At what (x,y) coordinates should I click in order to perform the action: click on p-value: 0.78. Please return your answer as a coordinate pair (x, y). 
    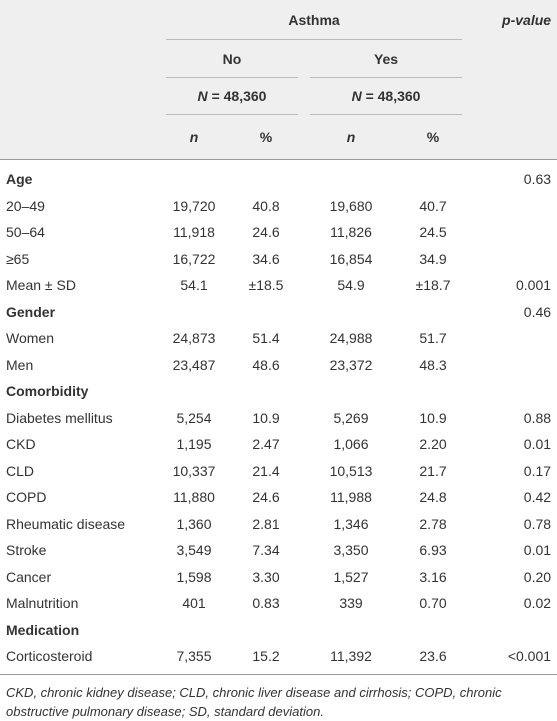
    Looking at the image, I should click on (537, 523).